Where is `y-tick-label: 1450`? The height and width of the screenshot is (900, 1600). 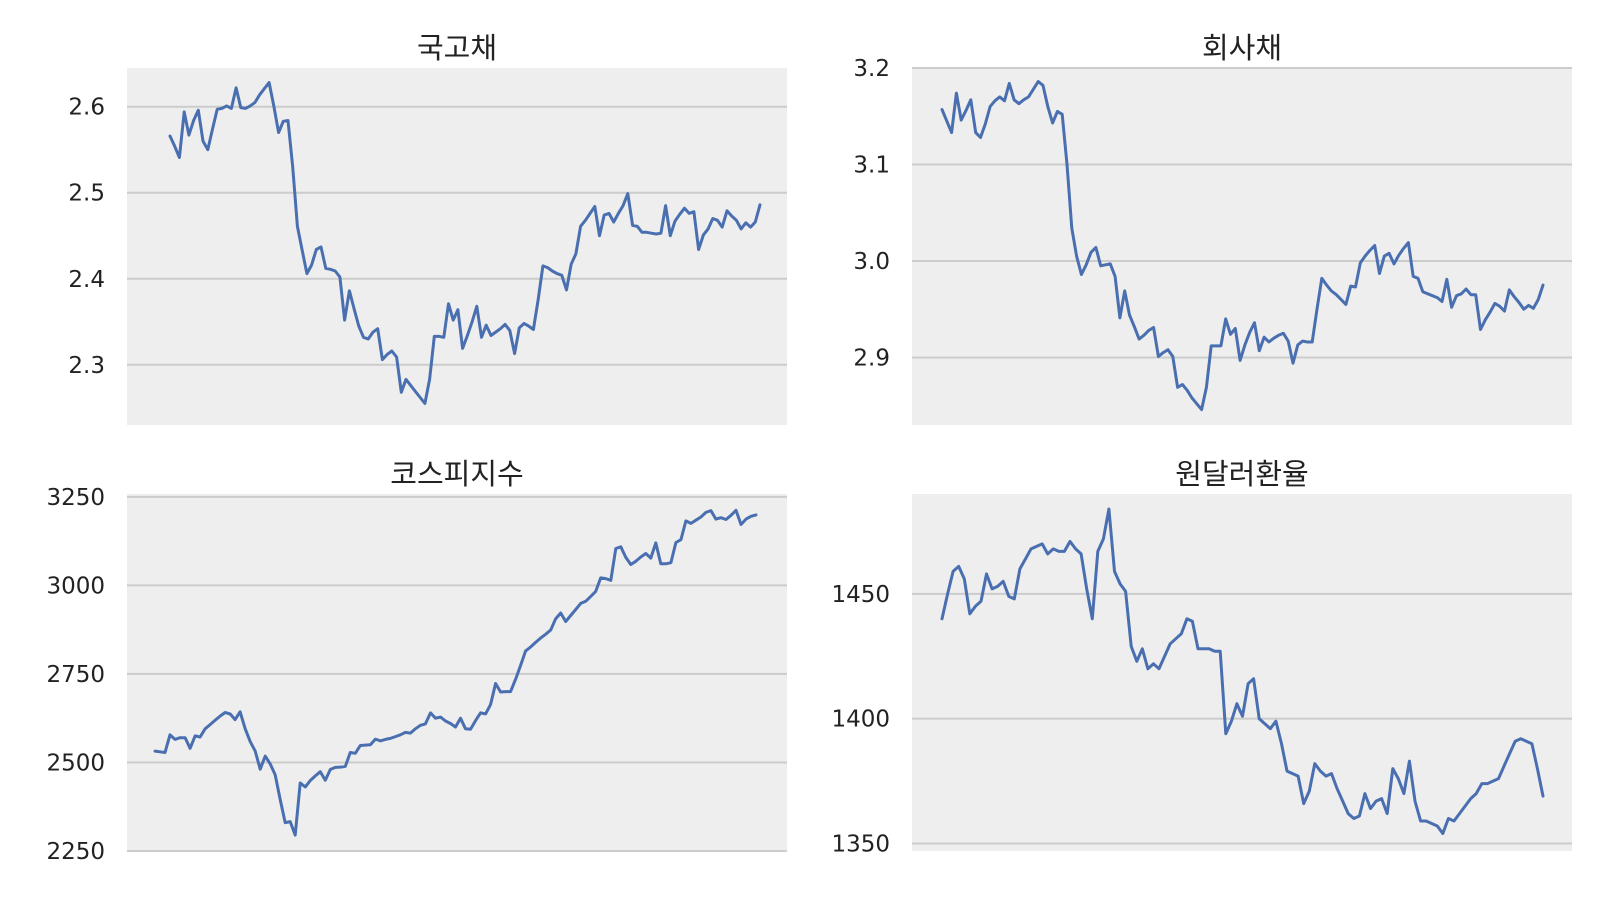 y-tick-label: 1450 is located at coordinates (860, 595).